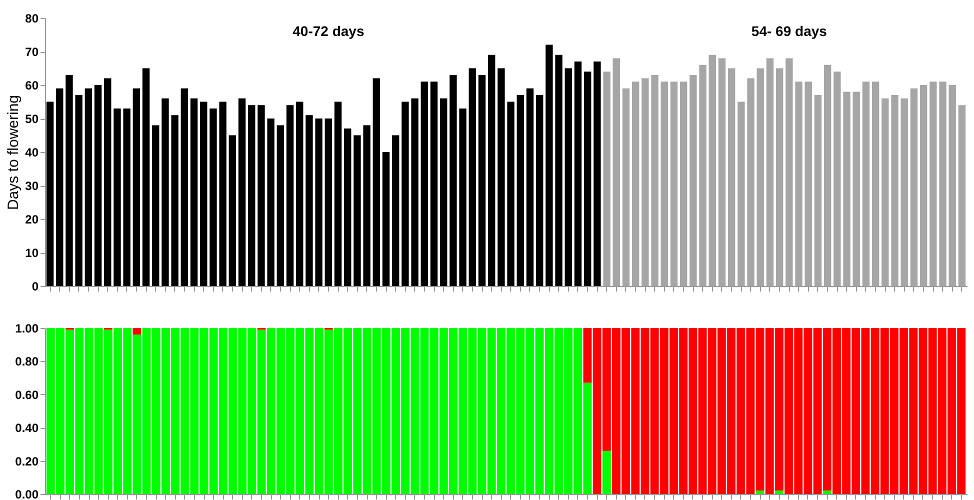 This screenshot has height=500, width=974. What do you see at coordinates (27, 361) in the screenshot?
I see `y-tick-label: 0.80` at bounding box center [27, 361].